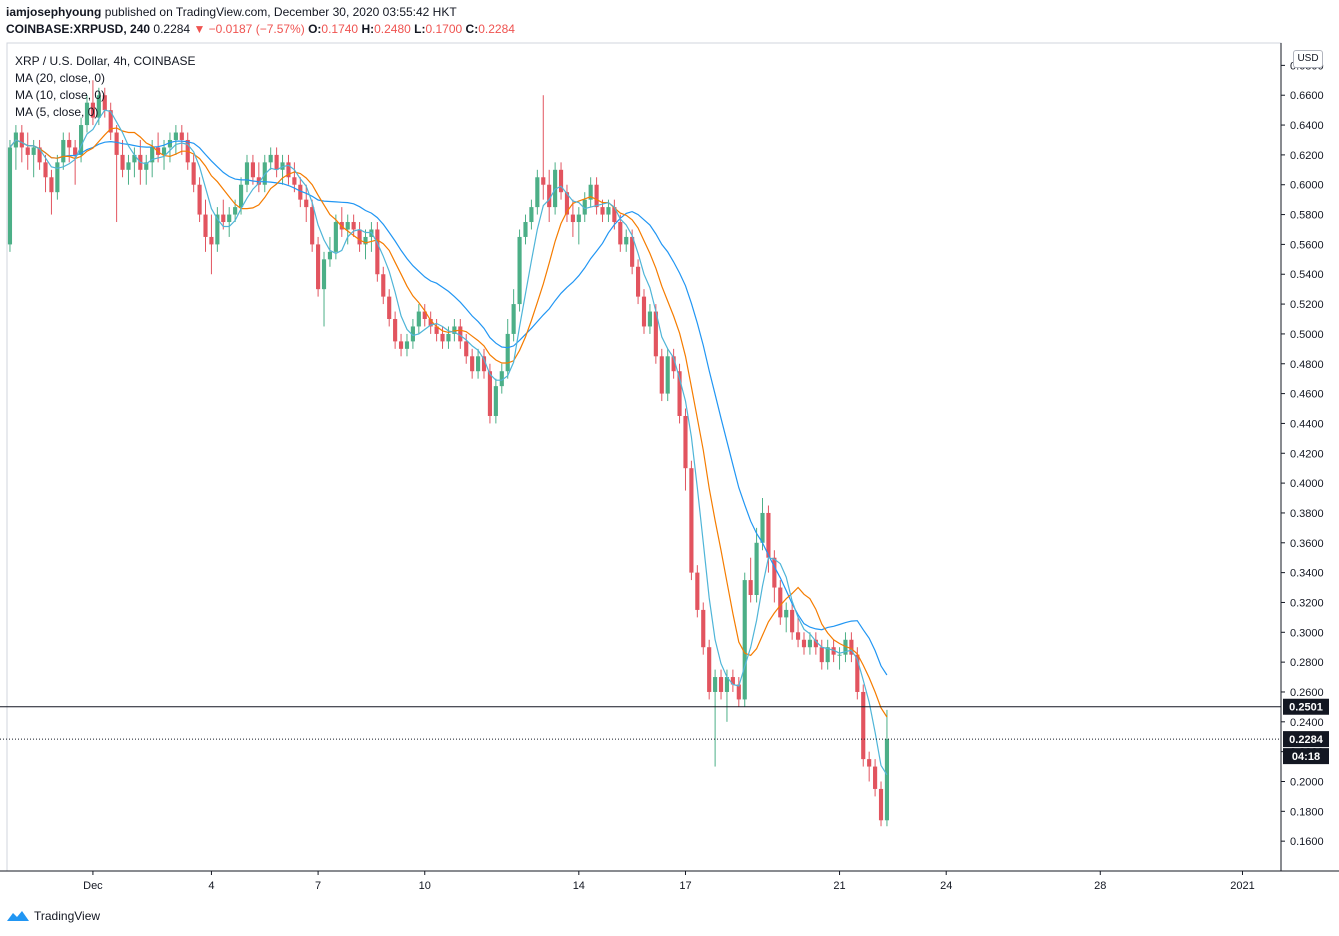 This screenshot has height=936, width=1339. Describe the element at coordinates (60, 78) in the screenshot. I see `legend-ma20: MA (20, close, 0)` at that location.